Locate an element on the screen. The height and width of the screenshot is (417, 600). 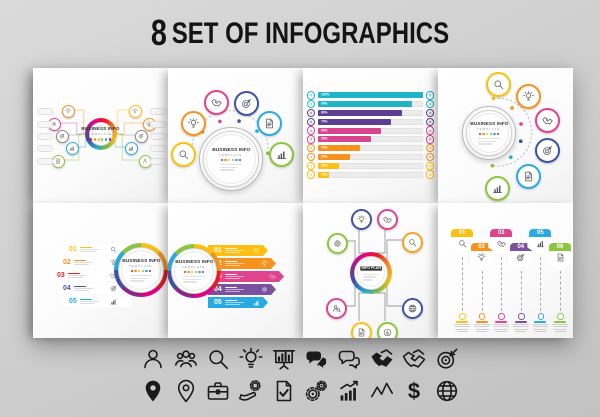
title-text: SET OF INFOGRAPHICS is located at coordinates (310, 33).